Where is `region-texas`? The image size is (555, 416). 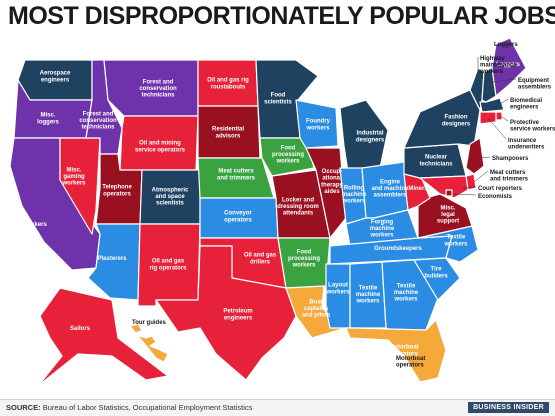
region-texas is located at coordinates (226, 313).